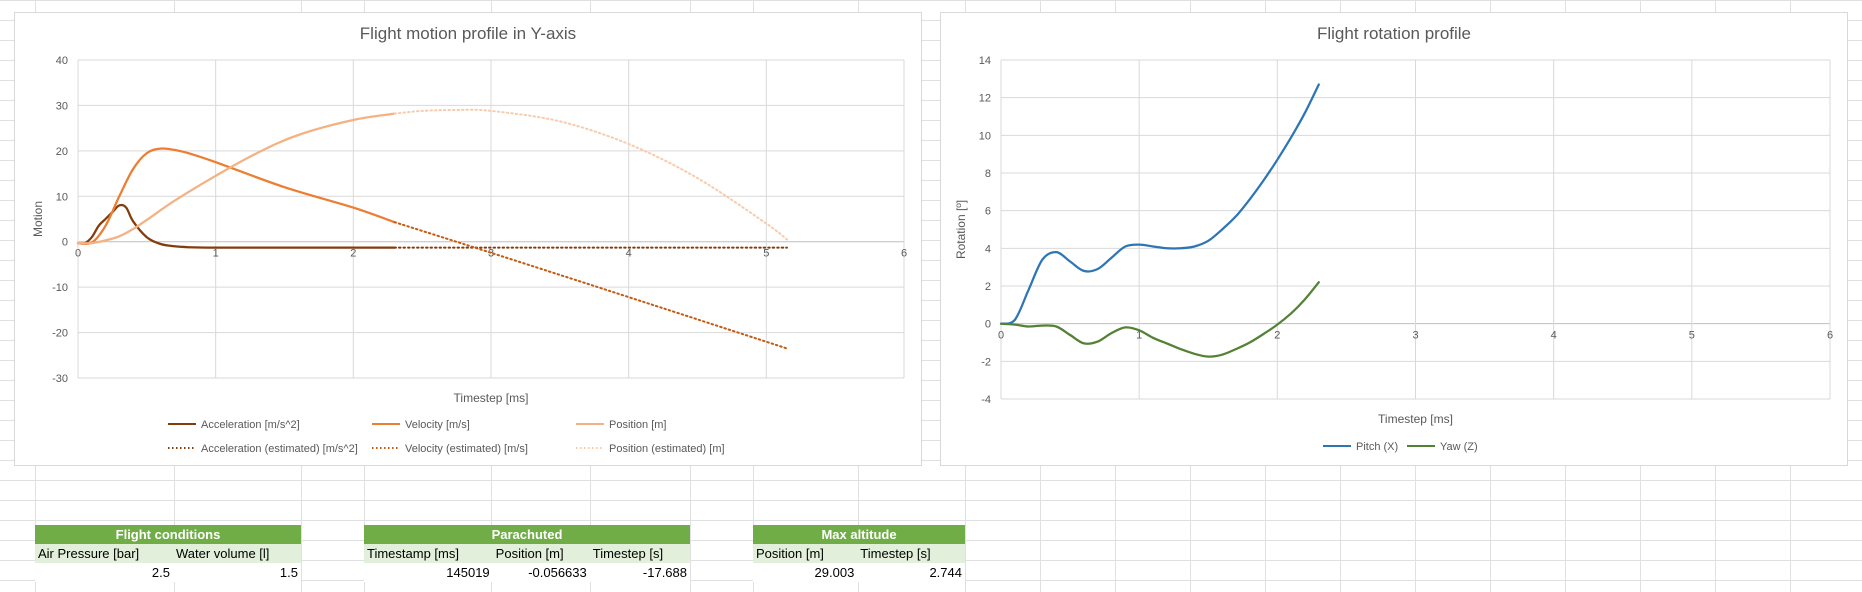 Image resolution: width=1862 pixels, height=592 pixels. Describe the element at coordinates (428, 553) in the screenshot. I see `column-header: Timestamp [ms]` at that location.